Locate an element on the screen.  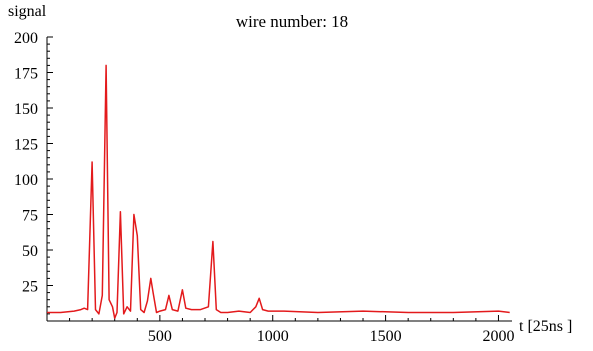
y-tick-label: 125 is located at coordinates (26, 145).